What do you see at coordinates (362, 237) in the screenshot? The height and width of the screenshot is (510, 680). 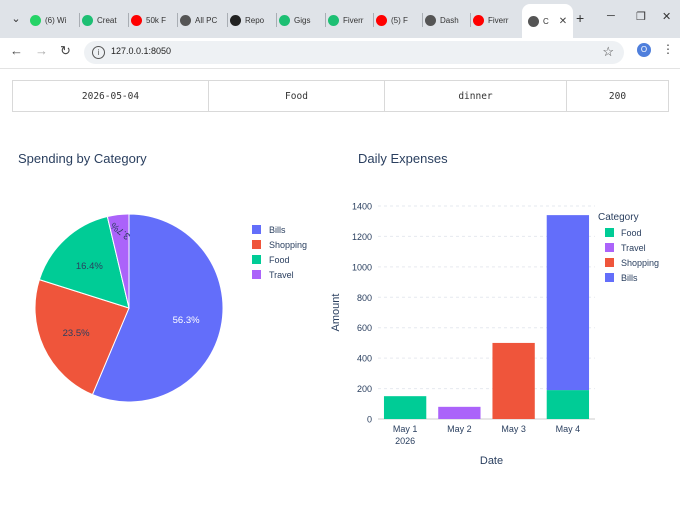 I see `y-tick-label: 1200` at bounding box center [362, 237].